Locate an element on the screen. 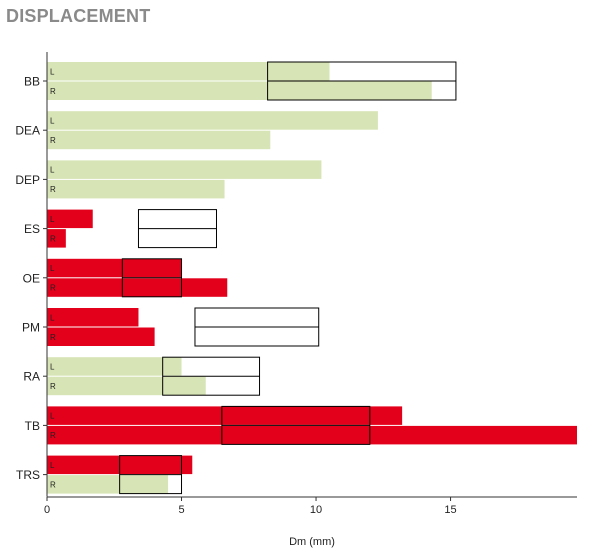 This screenshot has width=604, height=555. x-tick-label-0: 0 is located at coordinates (47, 510).